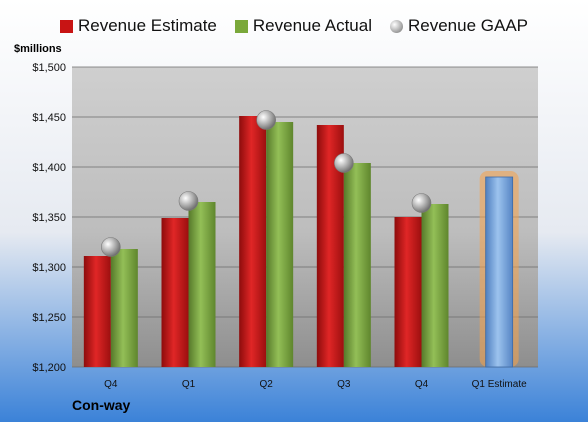 This screenshot has width=588, height=422. What do you see at coordinates (49, 168) in the screenshot?
I see `y-tick-label: $1,400` at bounding box center [49, 168].